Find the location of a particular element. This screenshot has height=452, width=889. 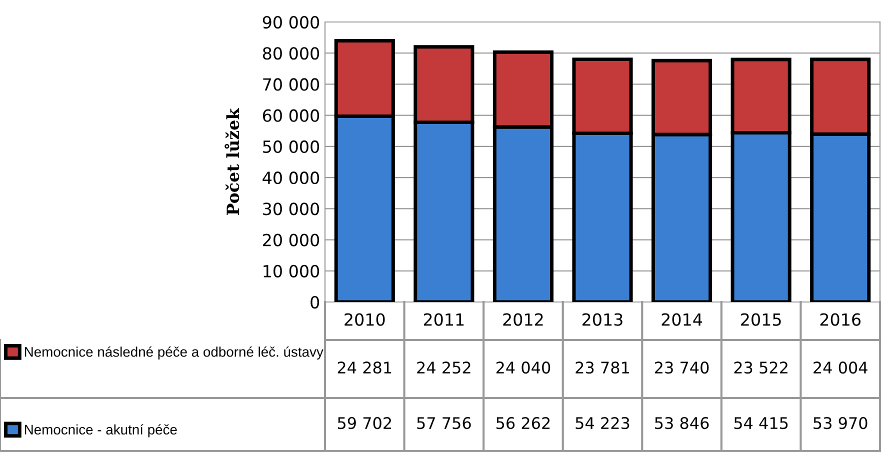

data-label: 23 522 is located at coordinates (761, 368).